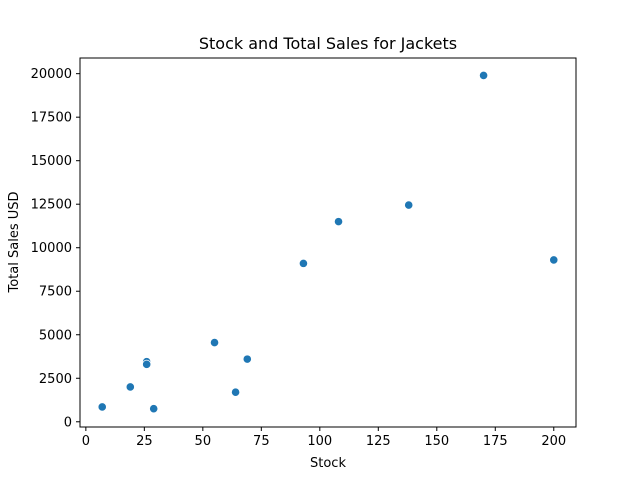  What do you see at coordinates (319, 441) in the screenshot?
I see `x-tick-label: 100` at bounding box center [319, 441].